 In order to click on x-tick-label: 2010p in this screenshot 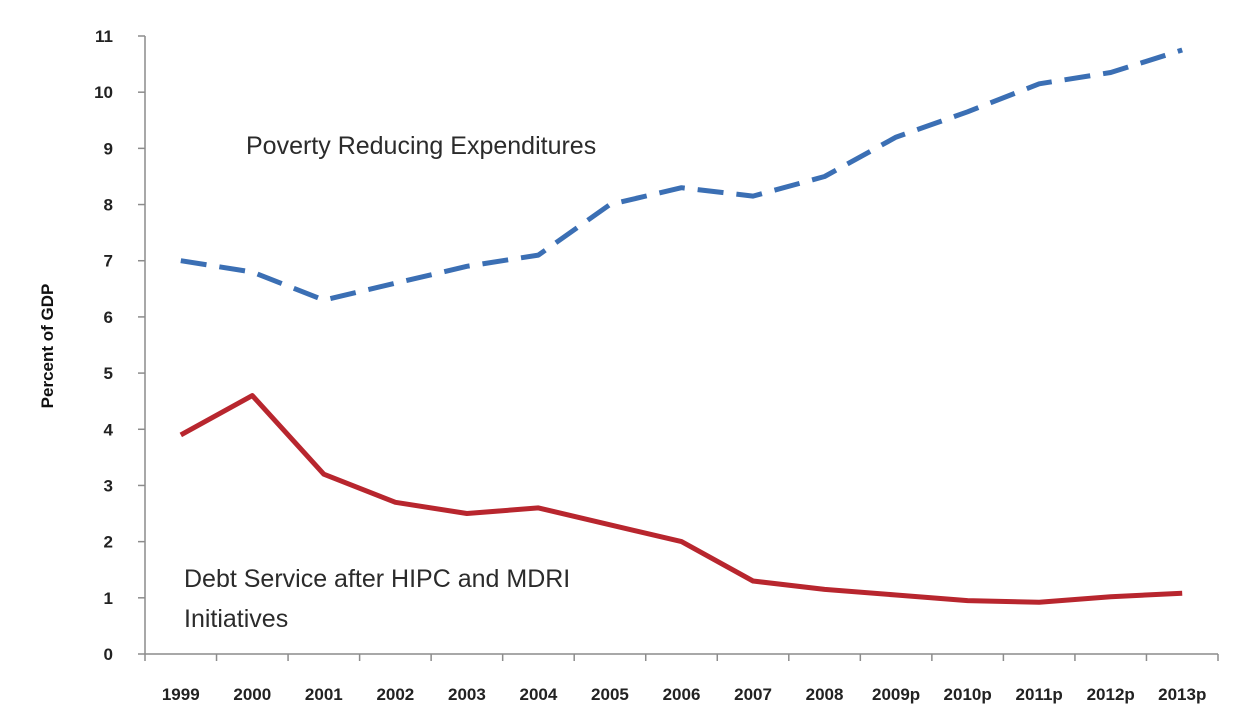, I will do `click(968, 694)`.